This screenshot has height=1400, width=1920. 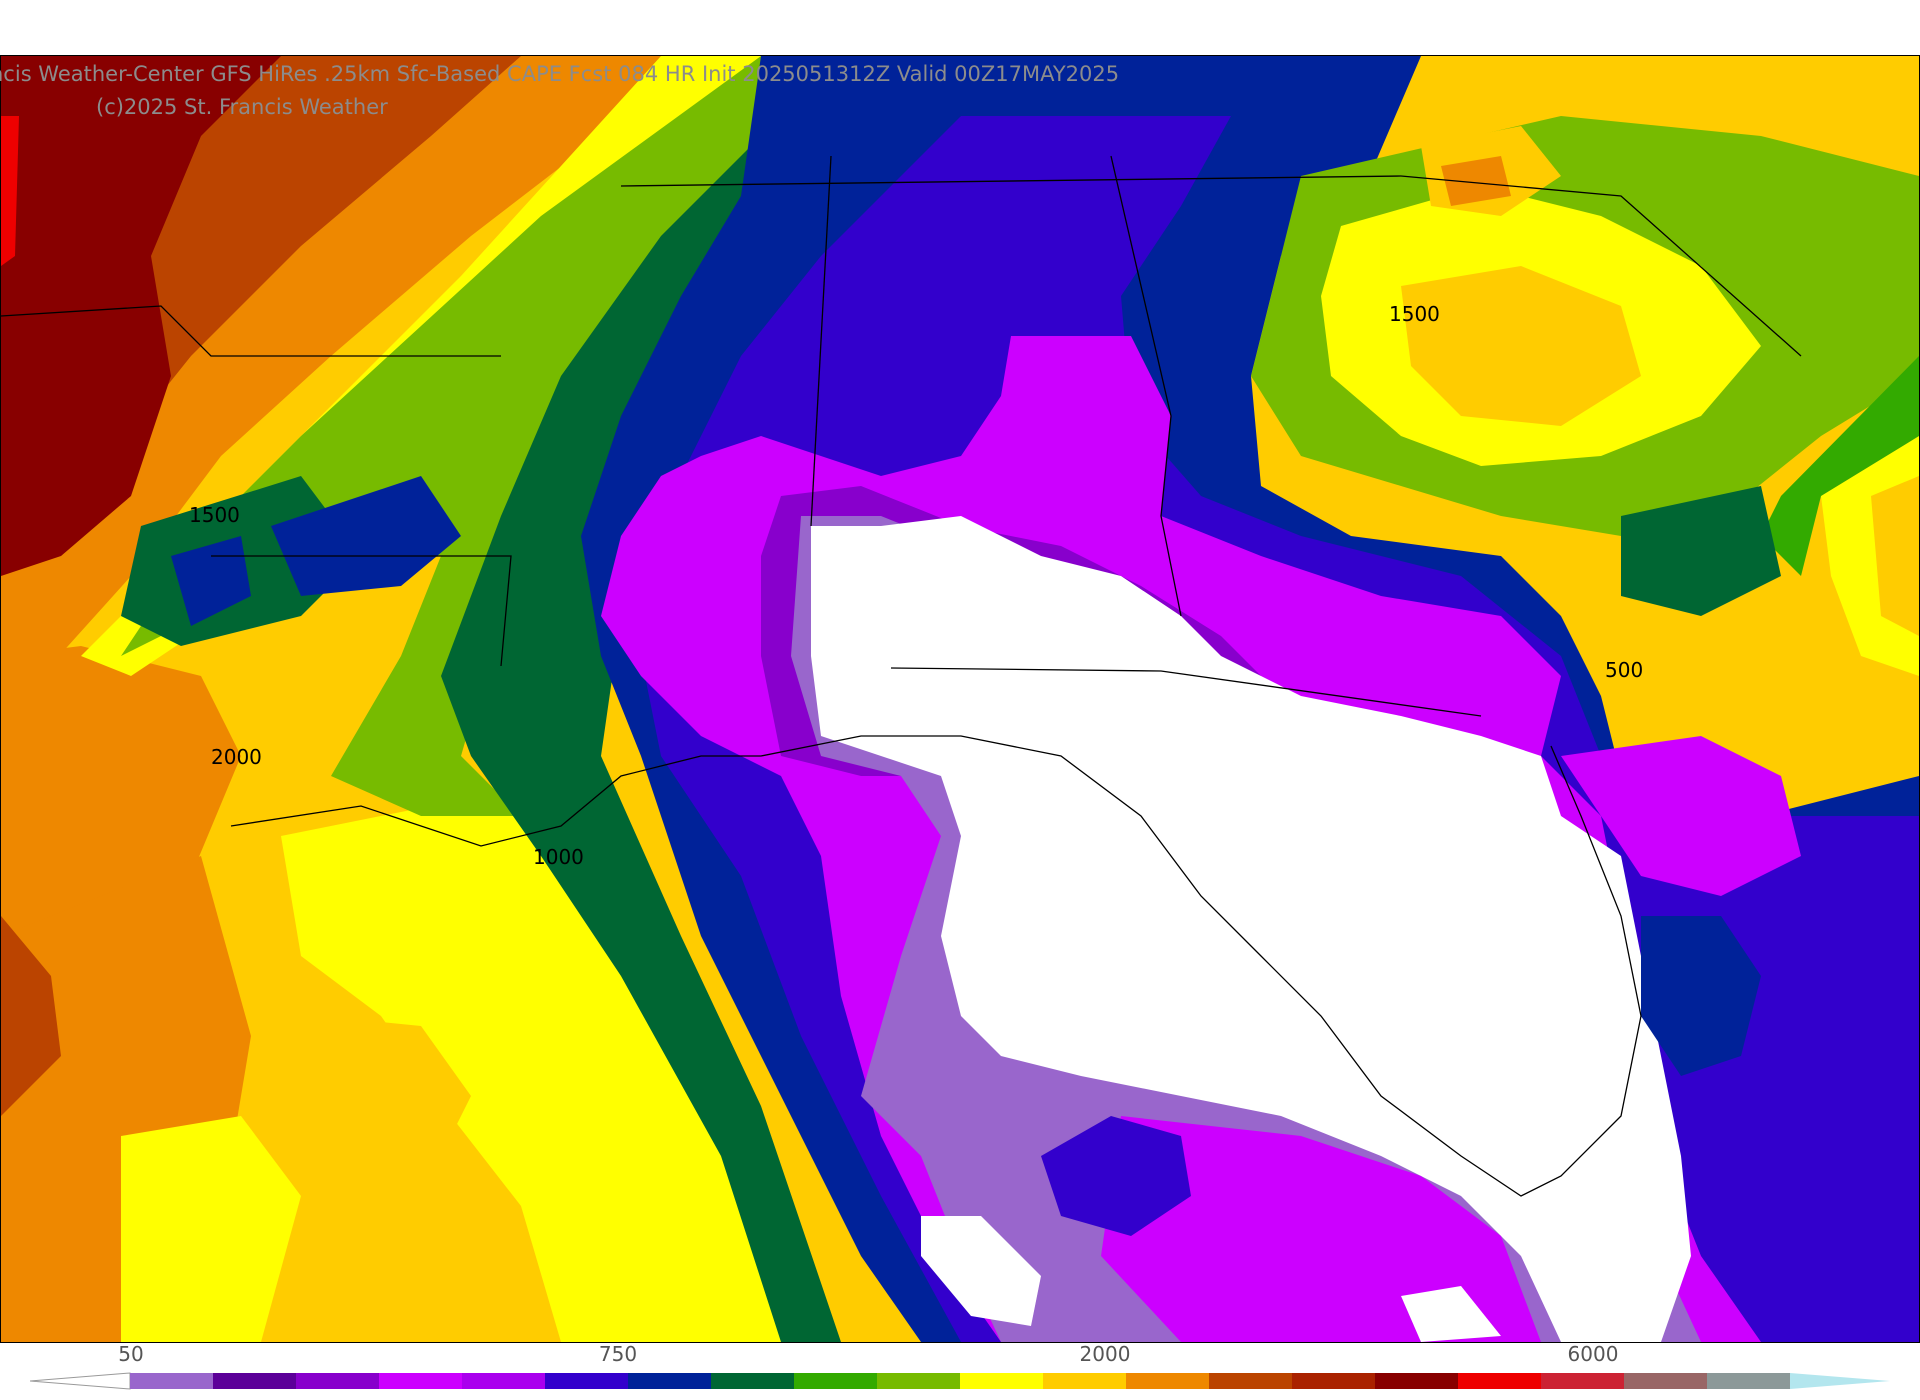 I want to click on contour-label-1500-west: 1500, so click(x=214, y=515).